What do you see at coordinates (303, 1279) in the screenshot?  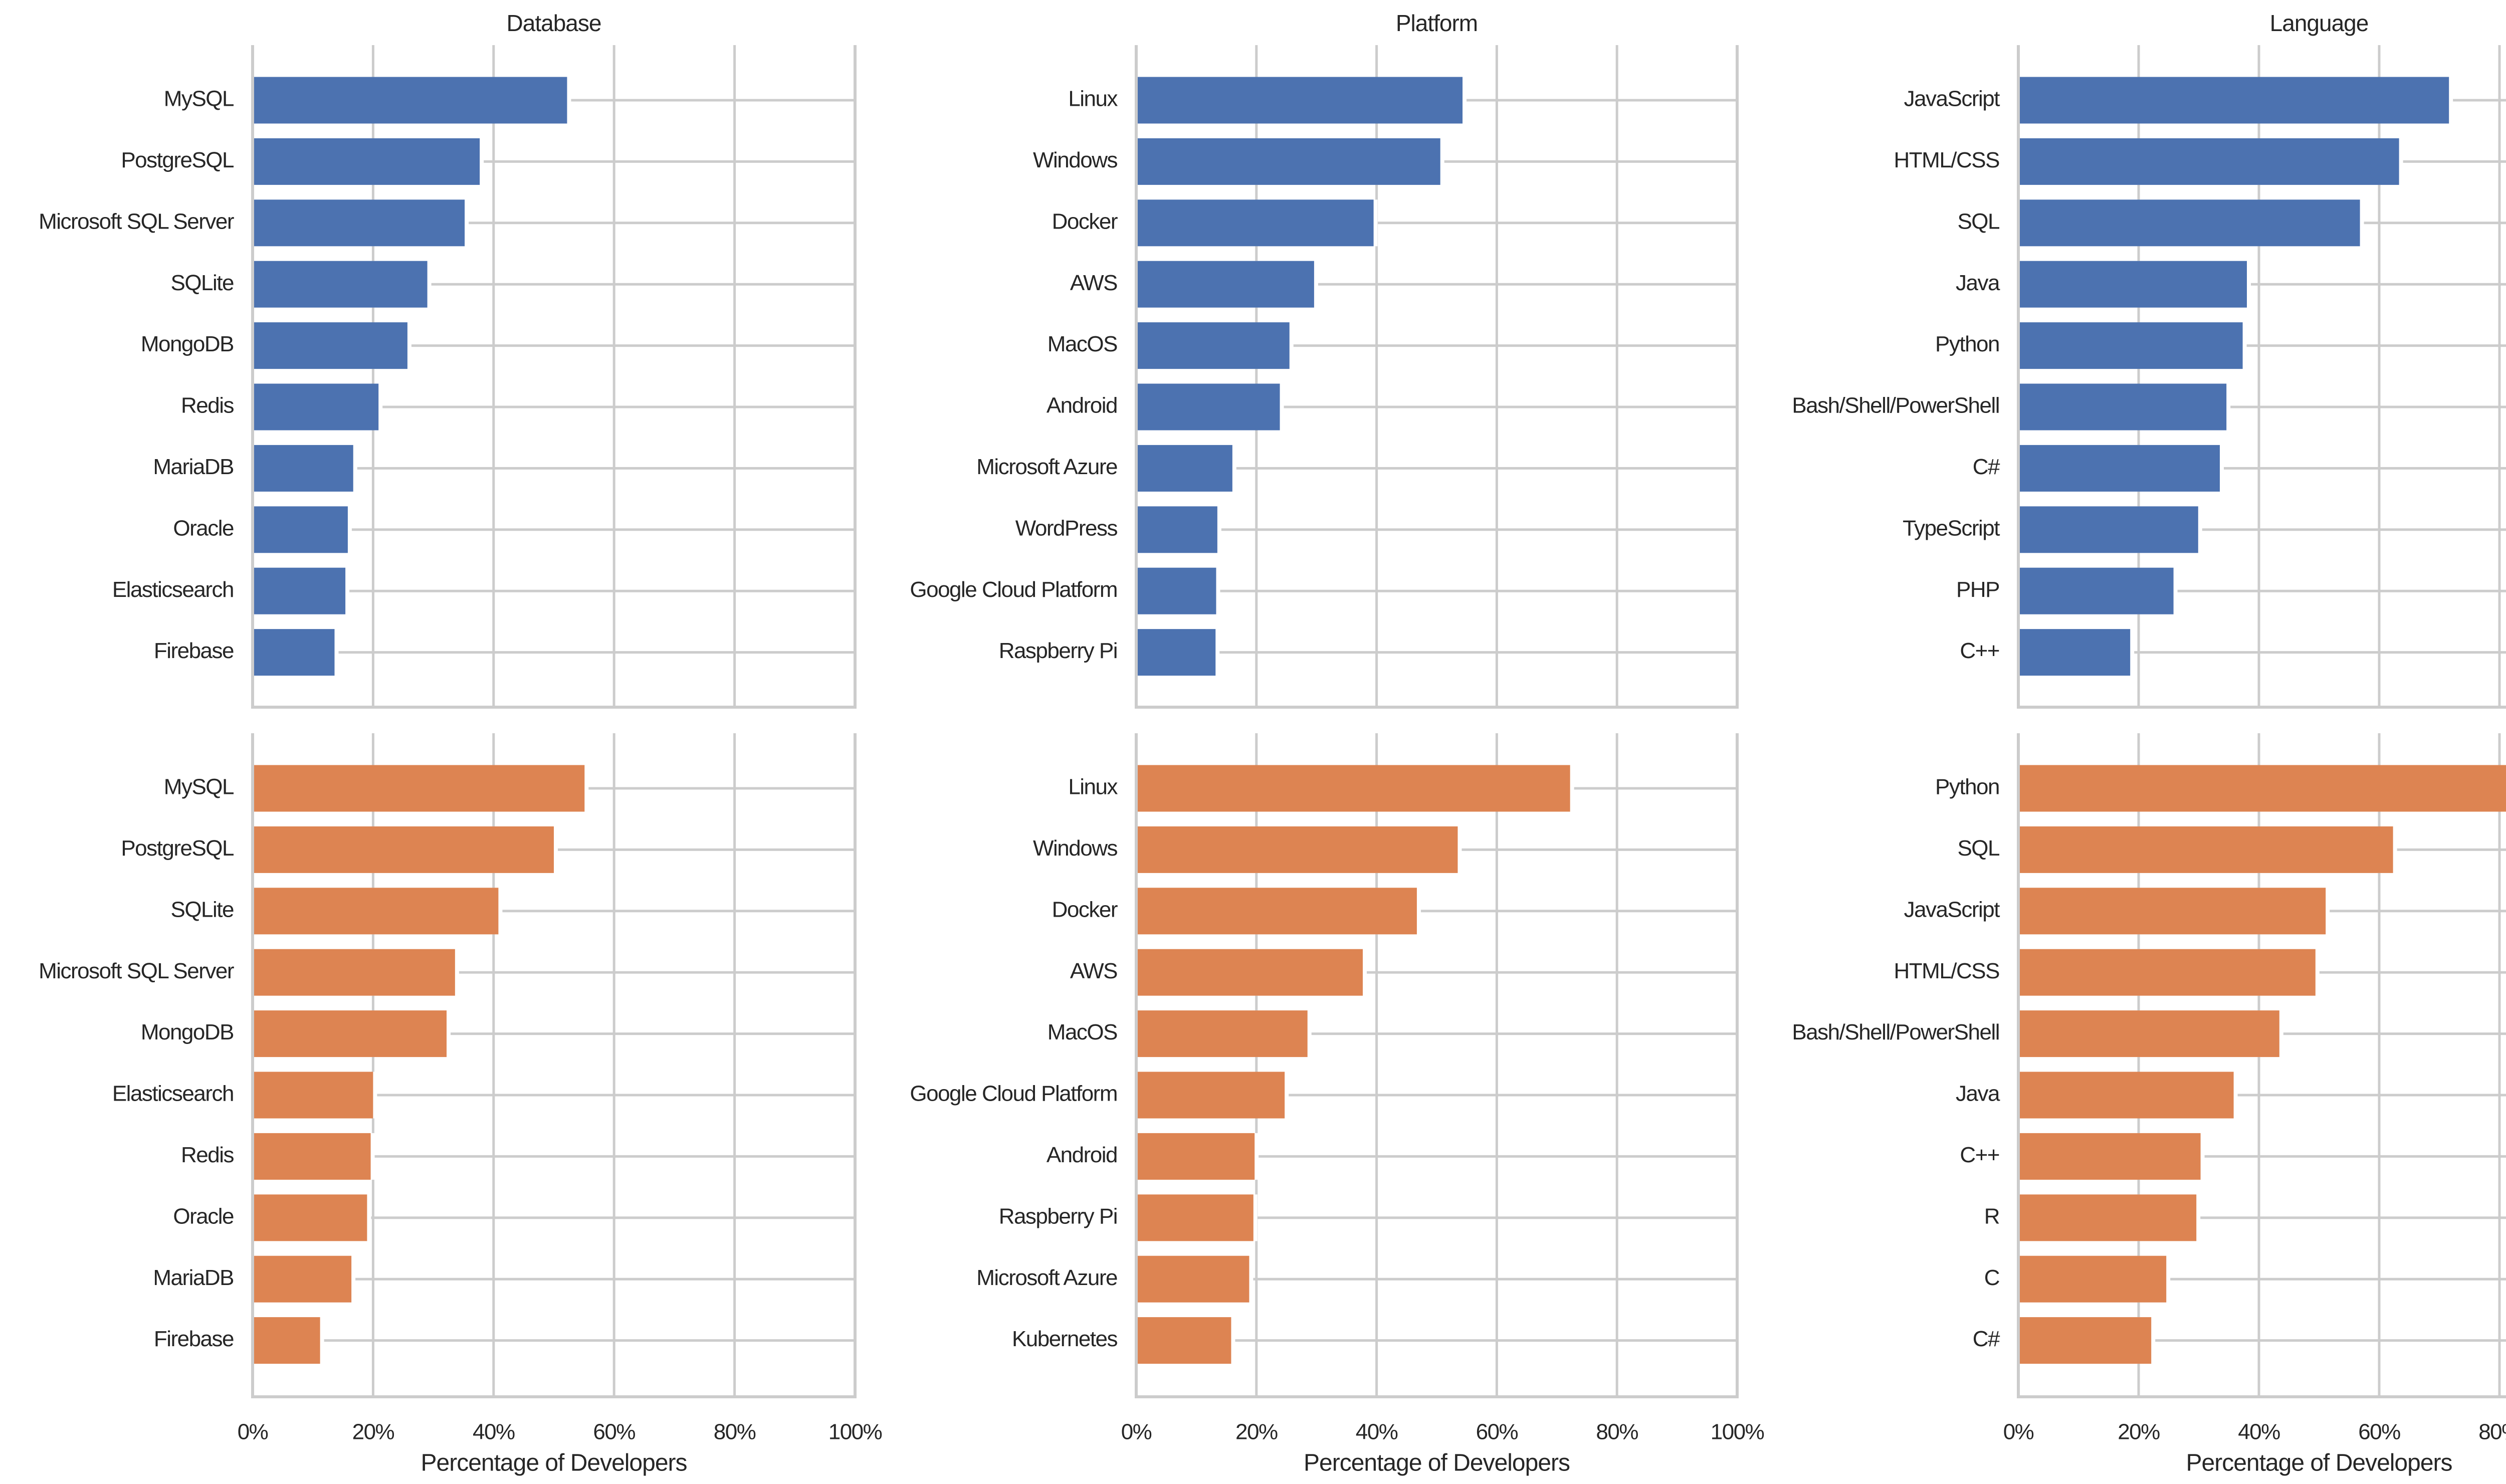 I see `bar-mariadb` at bounding box center [303, 1279].